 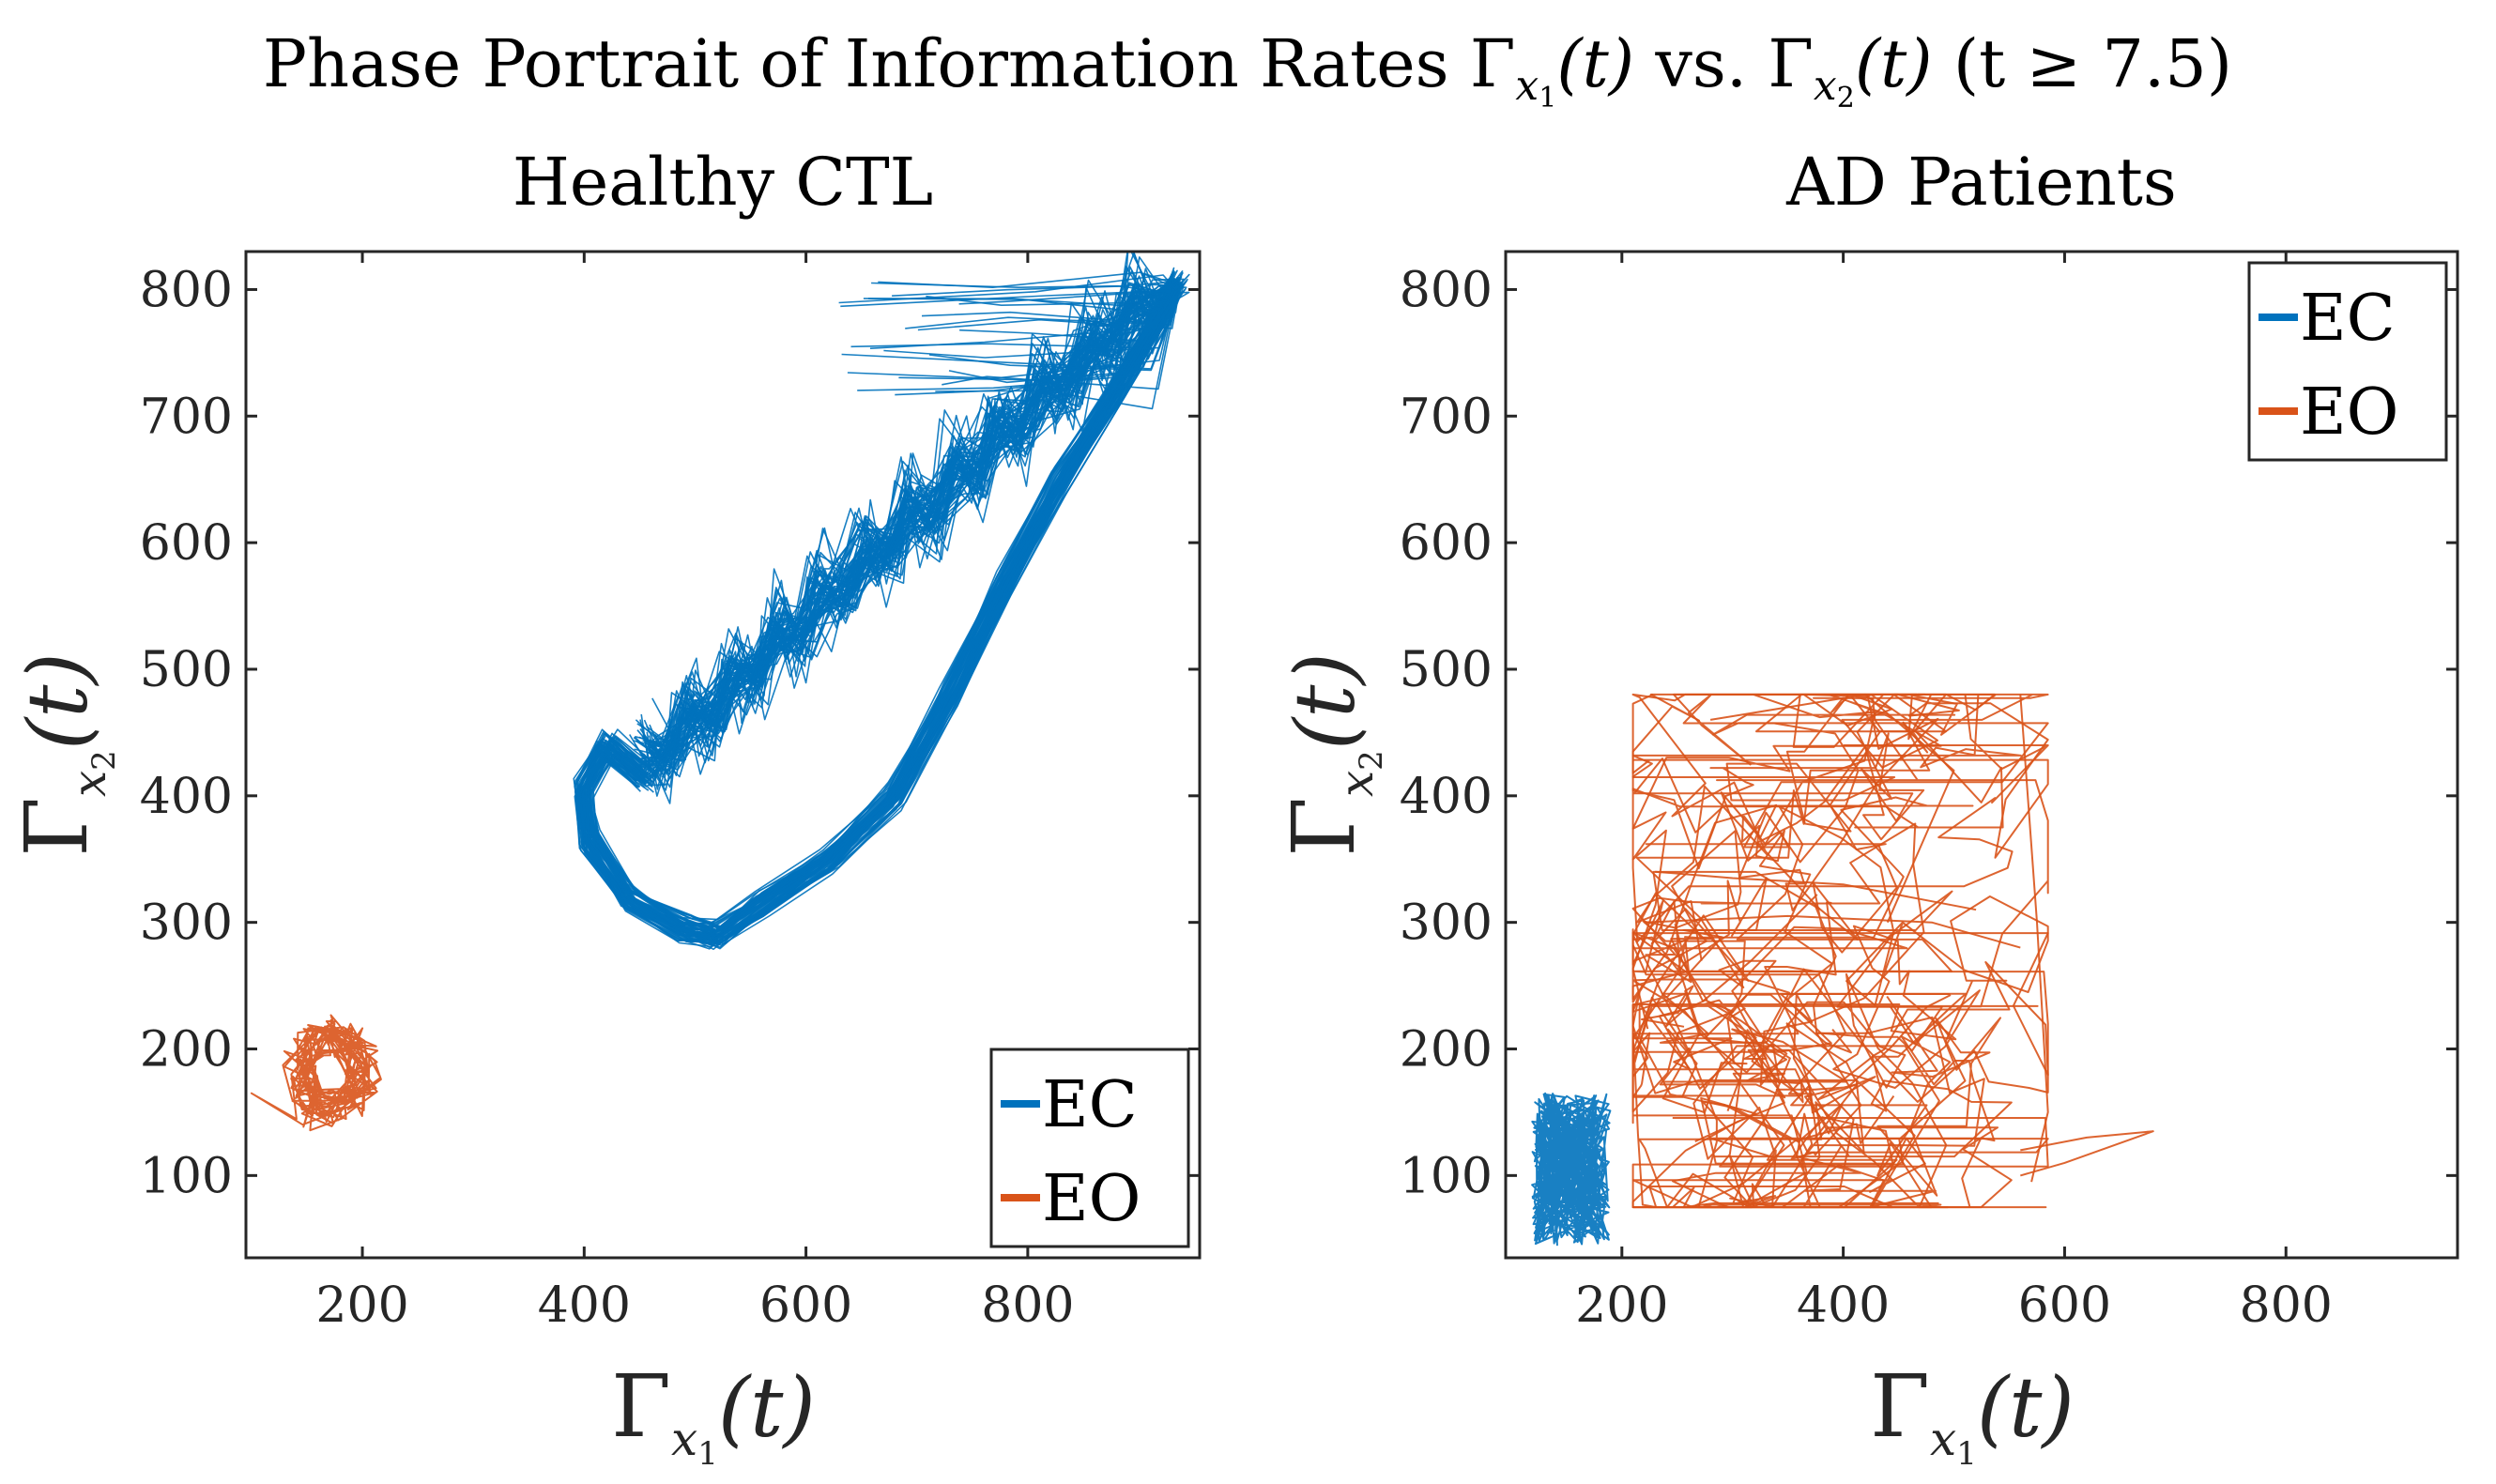 I want to click on panel-title: AD Patients, so click(x=1981, y=182).